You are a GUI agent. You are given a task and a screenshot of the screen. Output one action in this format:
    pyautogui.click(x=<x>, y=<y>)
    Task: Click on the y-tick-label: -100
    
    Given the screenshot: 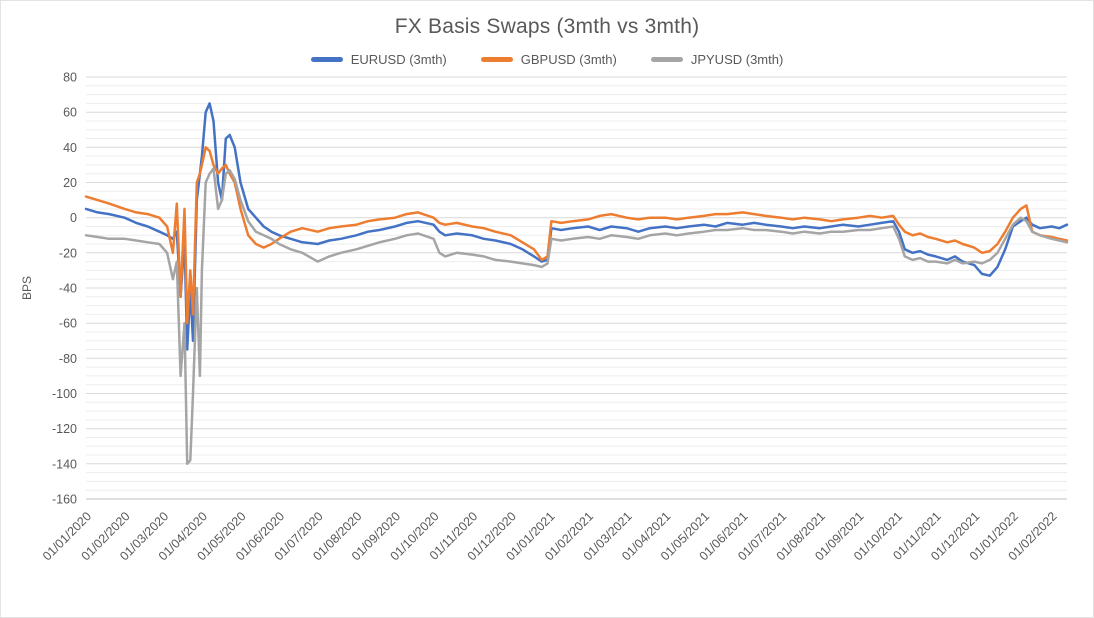 What is the action you would take?
    pyautogui.click(x=64, y=394)
    